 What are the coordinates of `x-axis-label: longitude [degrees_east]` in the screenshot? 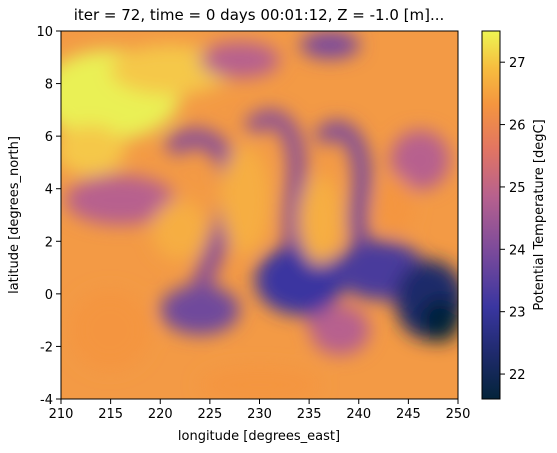 It's located at (259, 436).